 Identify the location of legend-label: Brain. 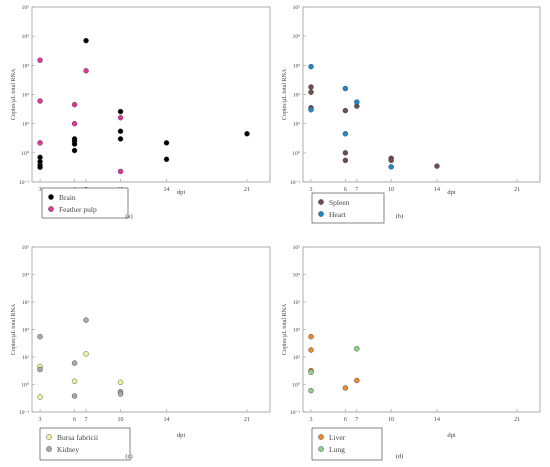
(67, 197).